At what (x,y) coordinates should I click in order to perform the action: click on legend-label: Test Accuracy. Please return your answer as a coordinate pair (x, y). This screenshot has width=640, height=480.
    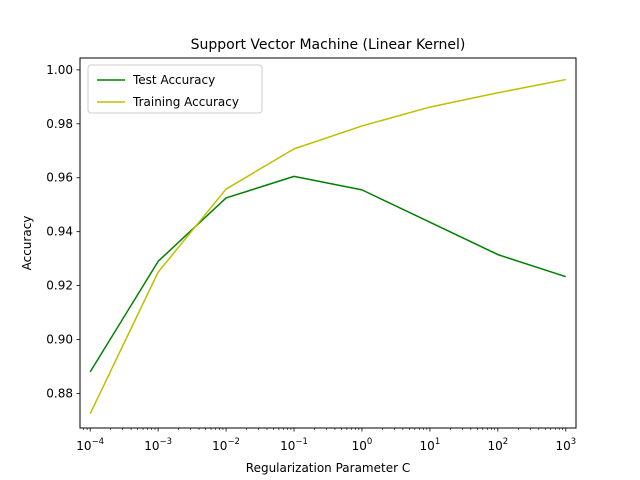
    Looking at the image, I should click on (173, 80).